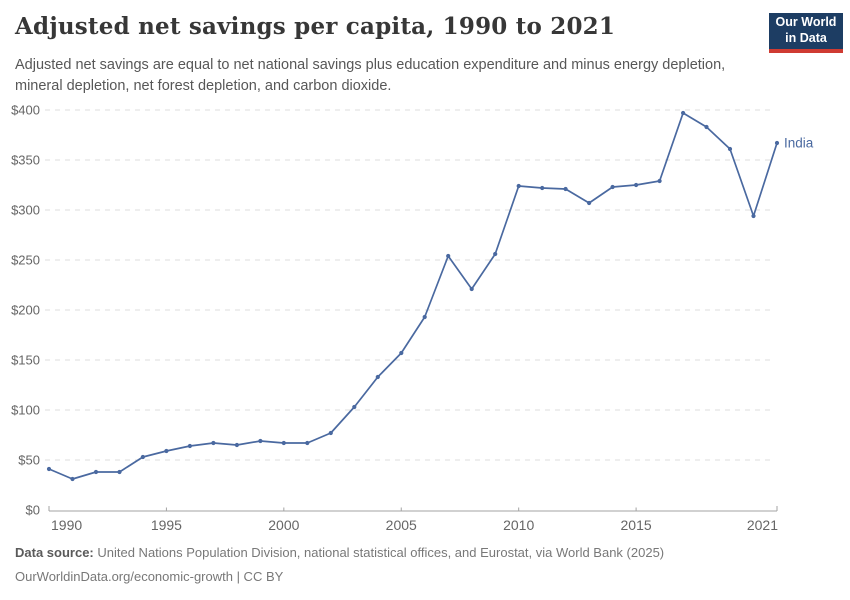 This screenshot has width=850, height=600. What do you see at coordinates (806, 38) in the screenshot?
I see `owid-logo-line2: in Data` at bounding box center [806, 38].